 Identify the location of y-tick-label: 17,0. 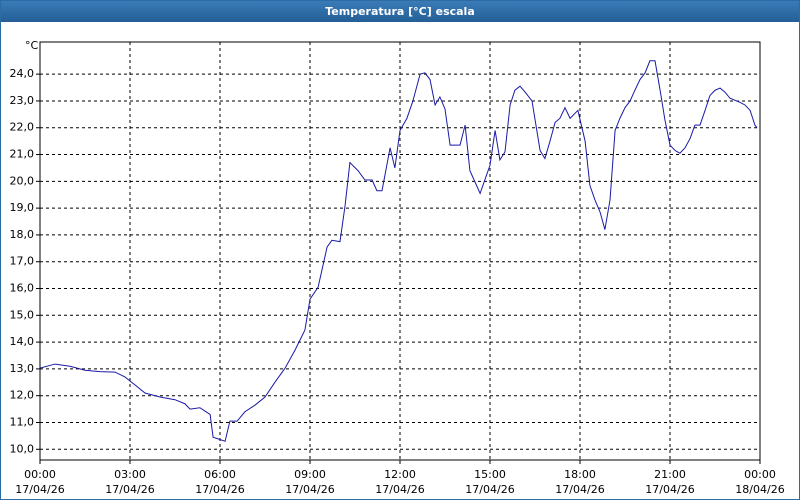
(22, 261).